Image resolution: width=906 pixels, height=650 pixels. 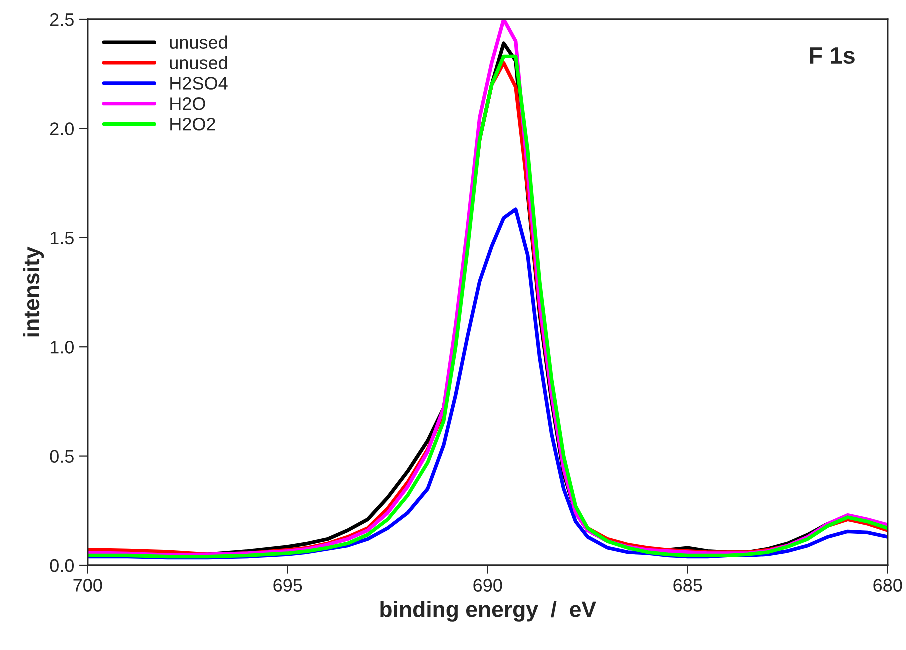 What do you see at coordinates (832, 56) in the screenshot?
I see `annotation: F 1s` at bounding box center [832, 56].